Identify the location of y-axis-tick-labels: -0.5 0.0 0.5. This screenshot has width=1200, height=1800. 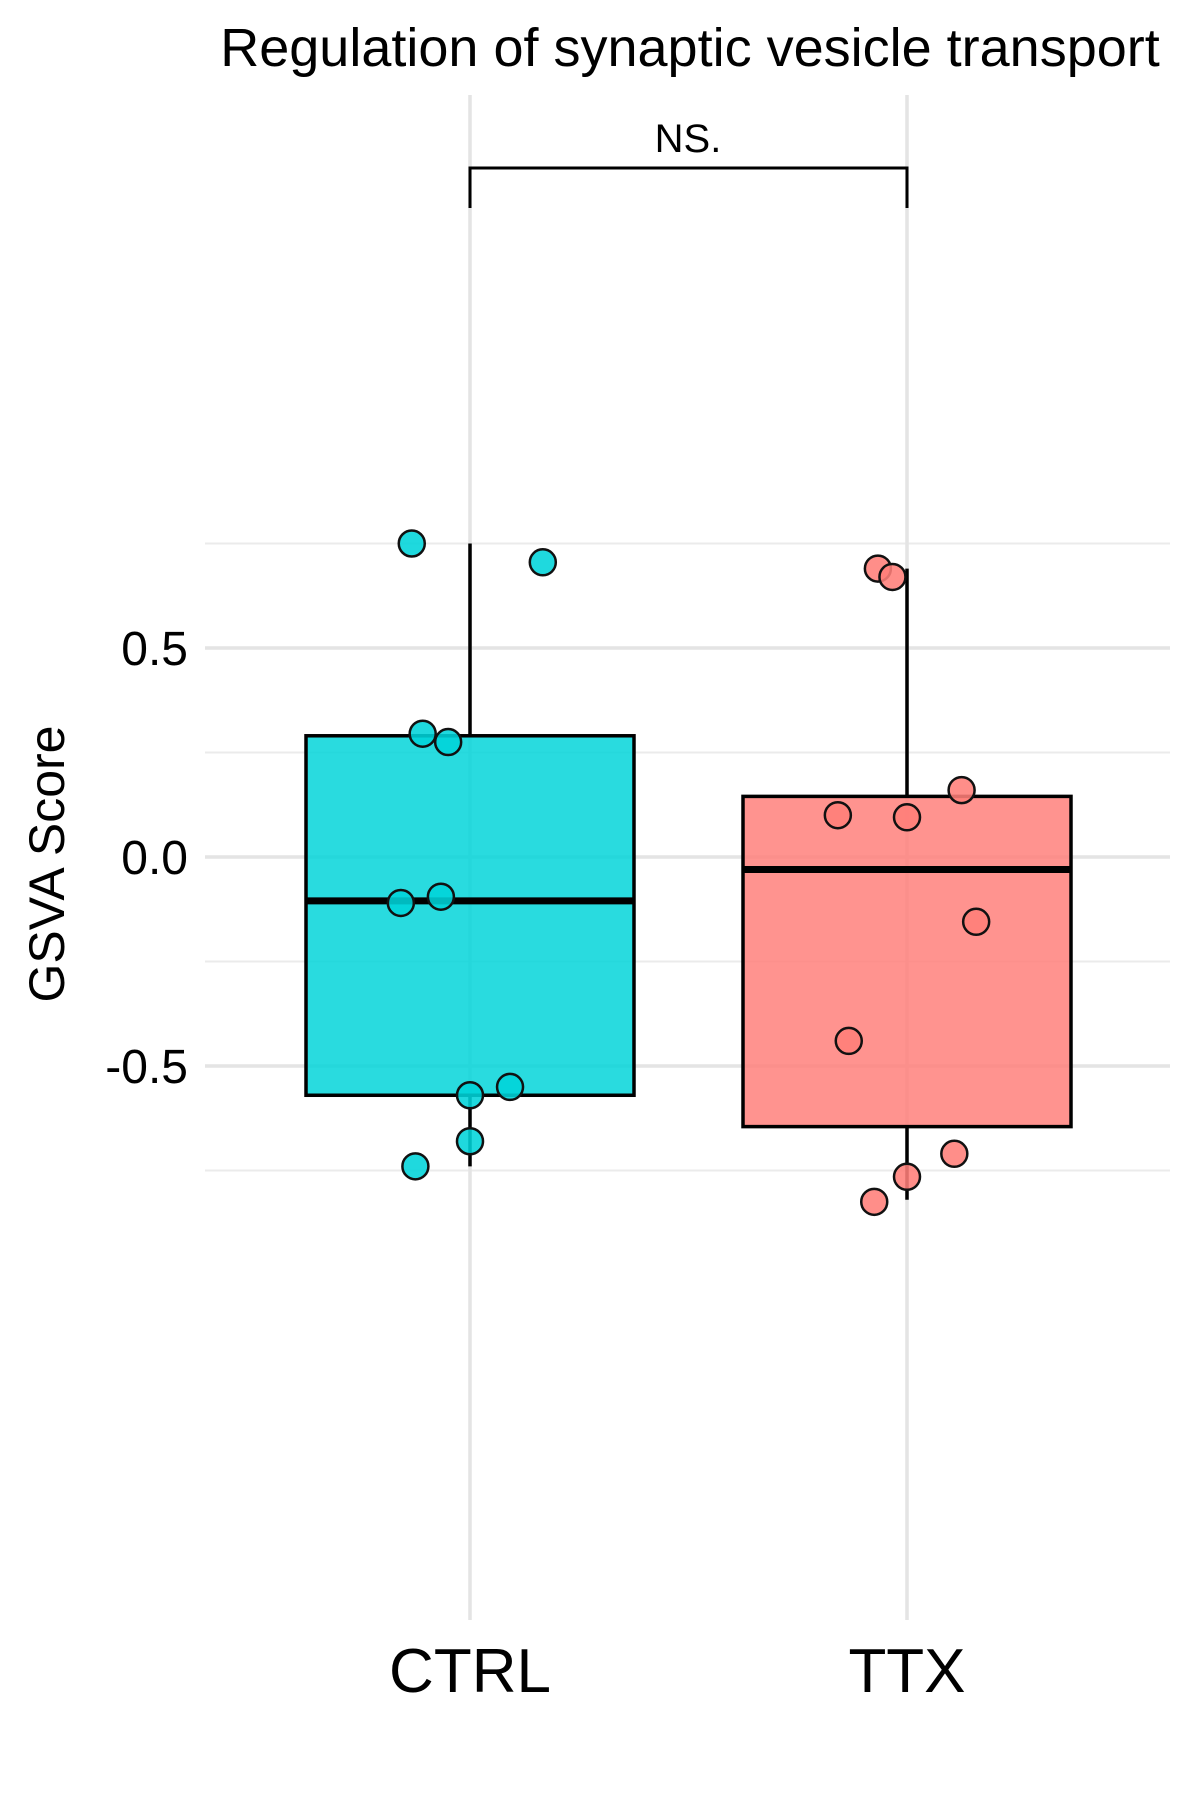
(146, 858).